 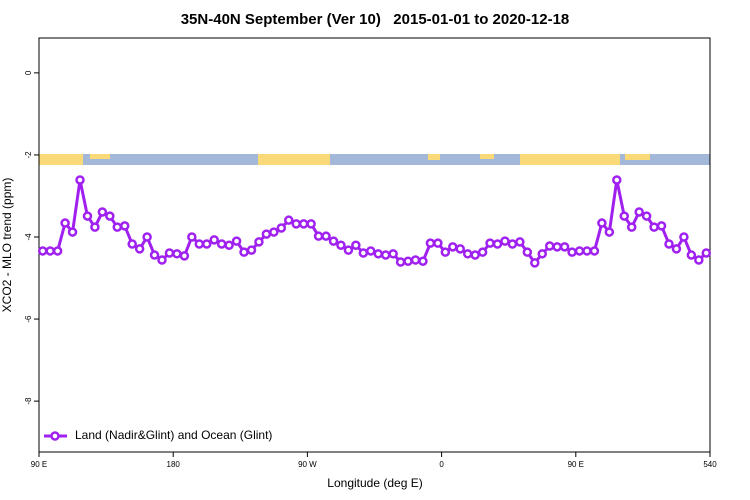 What do you see at coordinates (307, 464) in the screenshot?
I see `x-tick-label: 90 W` at bounding box center [307, 464].